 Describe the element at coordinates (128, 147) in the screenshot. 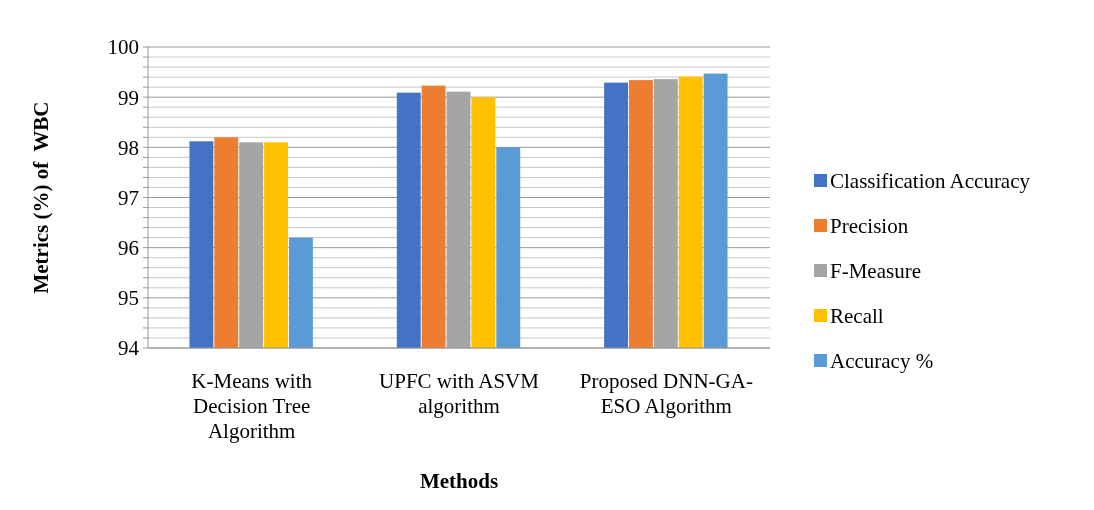

I see `y-tick-label: 98` at that location.